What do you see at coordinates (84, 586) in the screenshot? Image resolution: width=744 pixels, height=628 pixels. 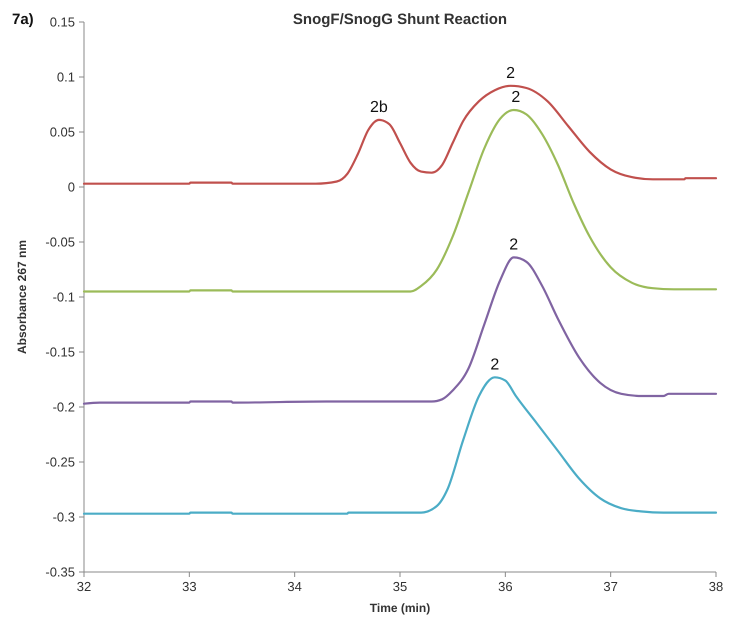 I see `x-tick-label: 32` at bounding box center [84, 586].